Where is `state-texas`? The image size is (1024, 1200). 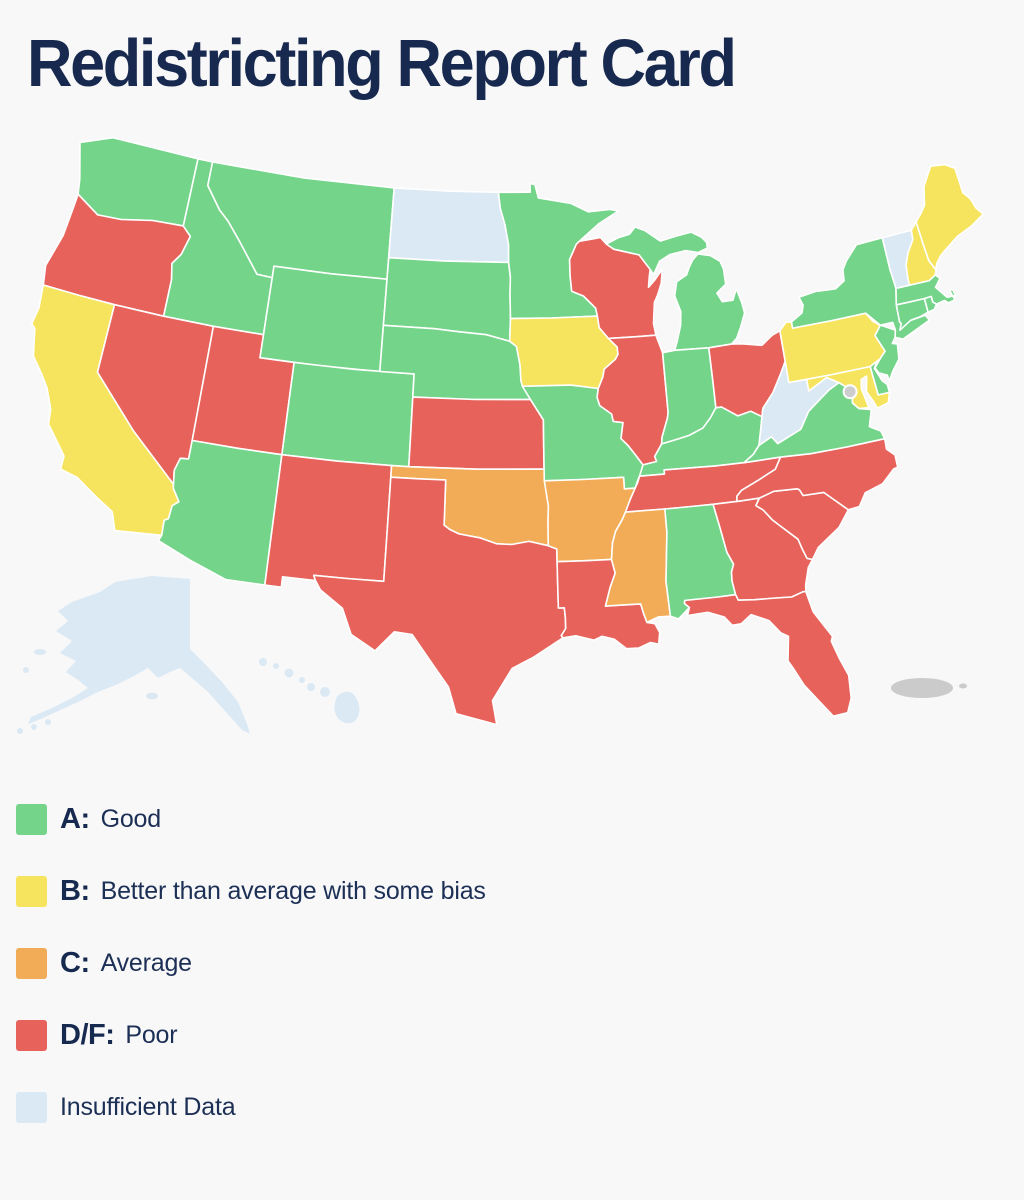 state-texas is located at coordinates (439, 601).